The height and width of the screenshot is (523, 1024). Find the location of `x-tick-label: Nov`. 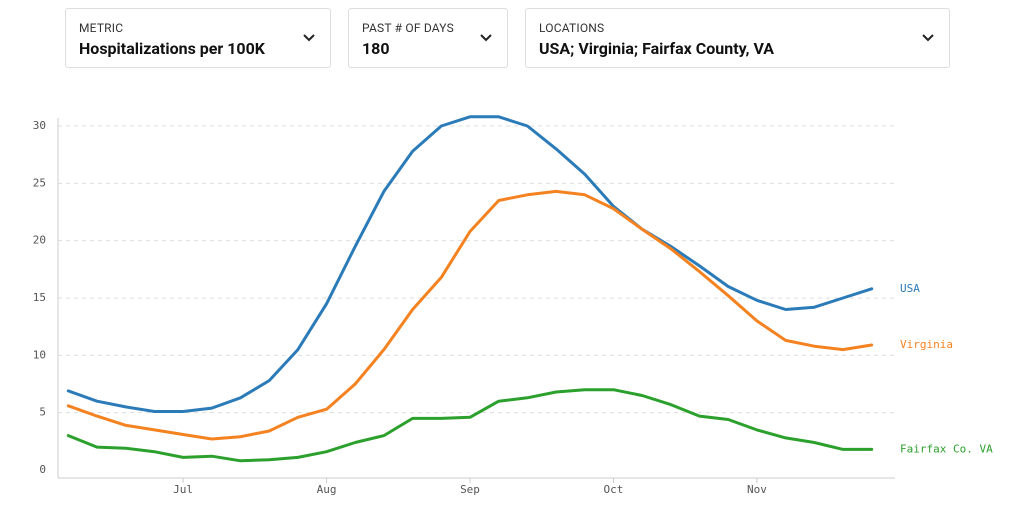

x-tick-label: Nov is located at coordinates (757, 489).